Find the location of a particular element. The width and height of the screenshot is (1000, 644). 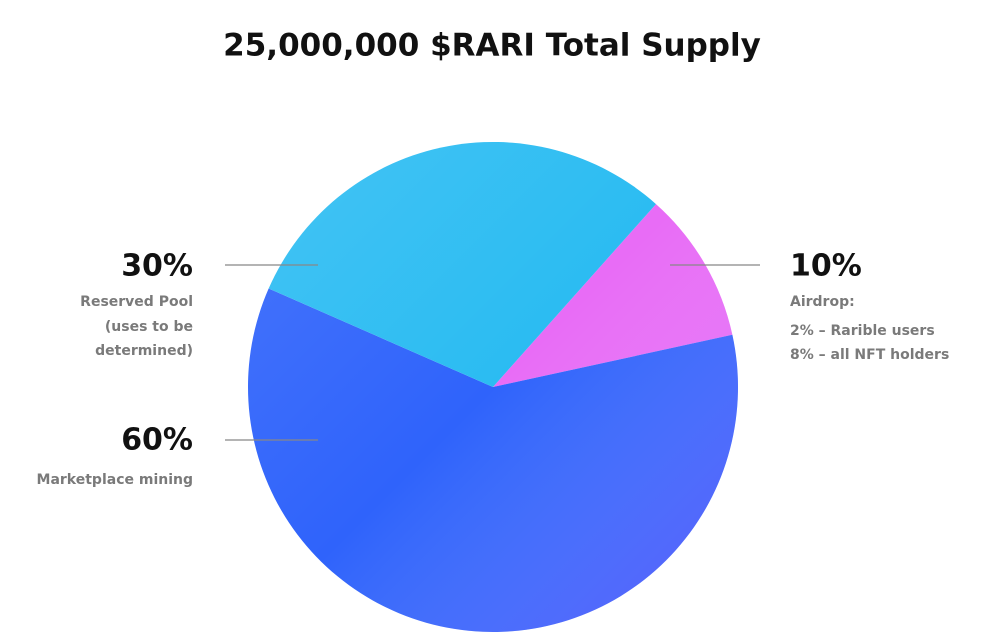

slice-label: Reserved Pool is located at coordinates (136, 302).